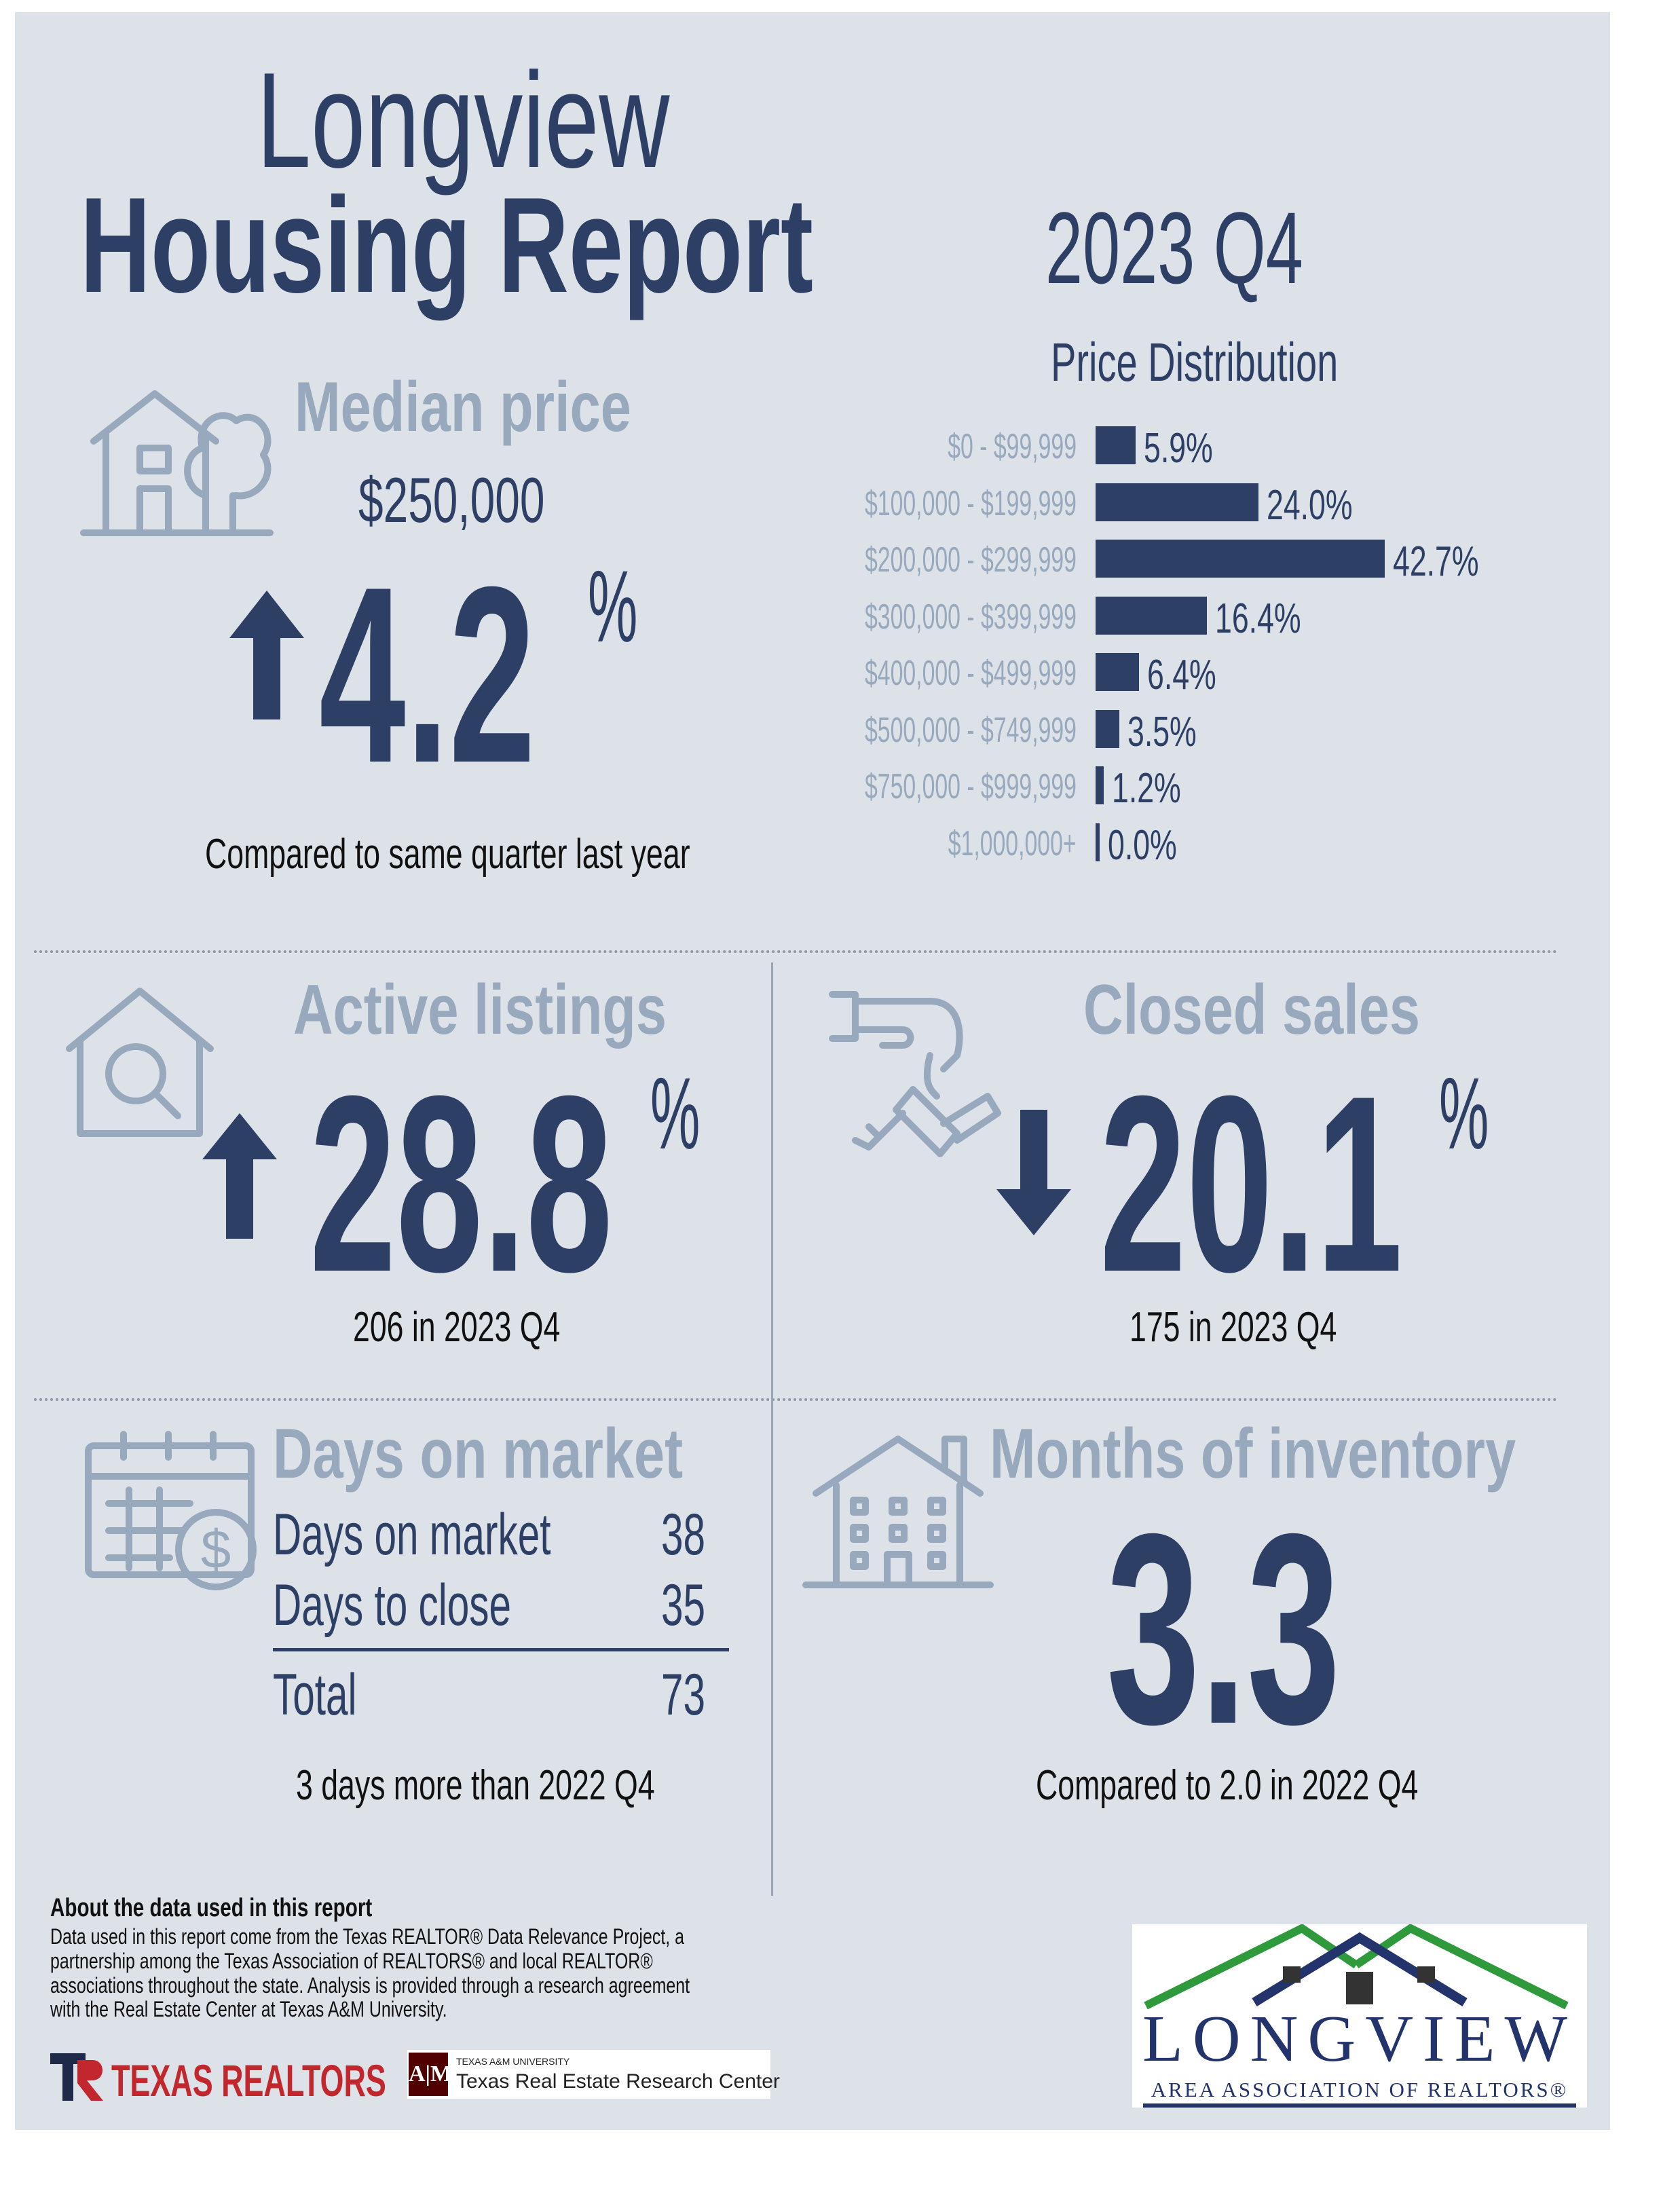 The height and width of the screenshot is (2189, 1680). Describe the element at coordinates (430, 2074) in the screenshot. I see `tamu-mark-icon: A|M` at that location.